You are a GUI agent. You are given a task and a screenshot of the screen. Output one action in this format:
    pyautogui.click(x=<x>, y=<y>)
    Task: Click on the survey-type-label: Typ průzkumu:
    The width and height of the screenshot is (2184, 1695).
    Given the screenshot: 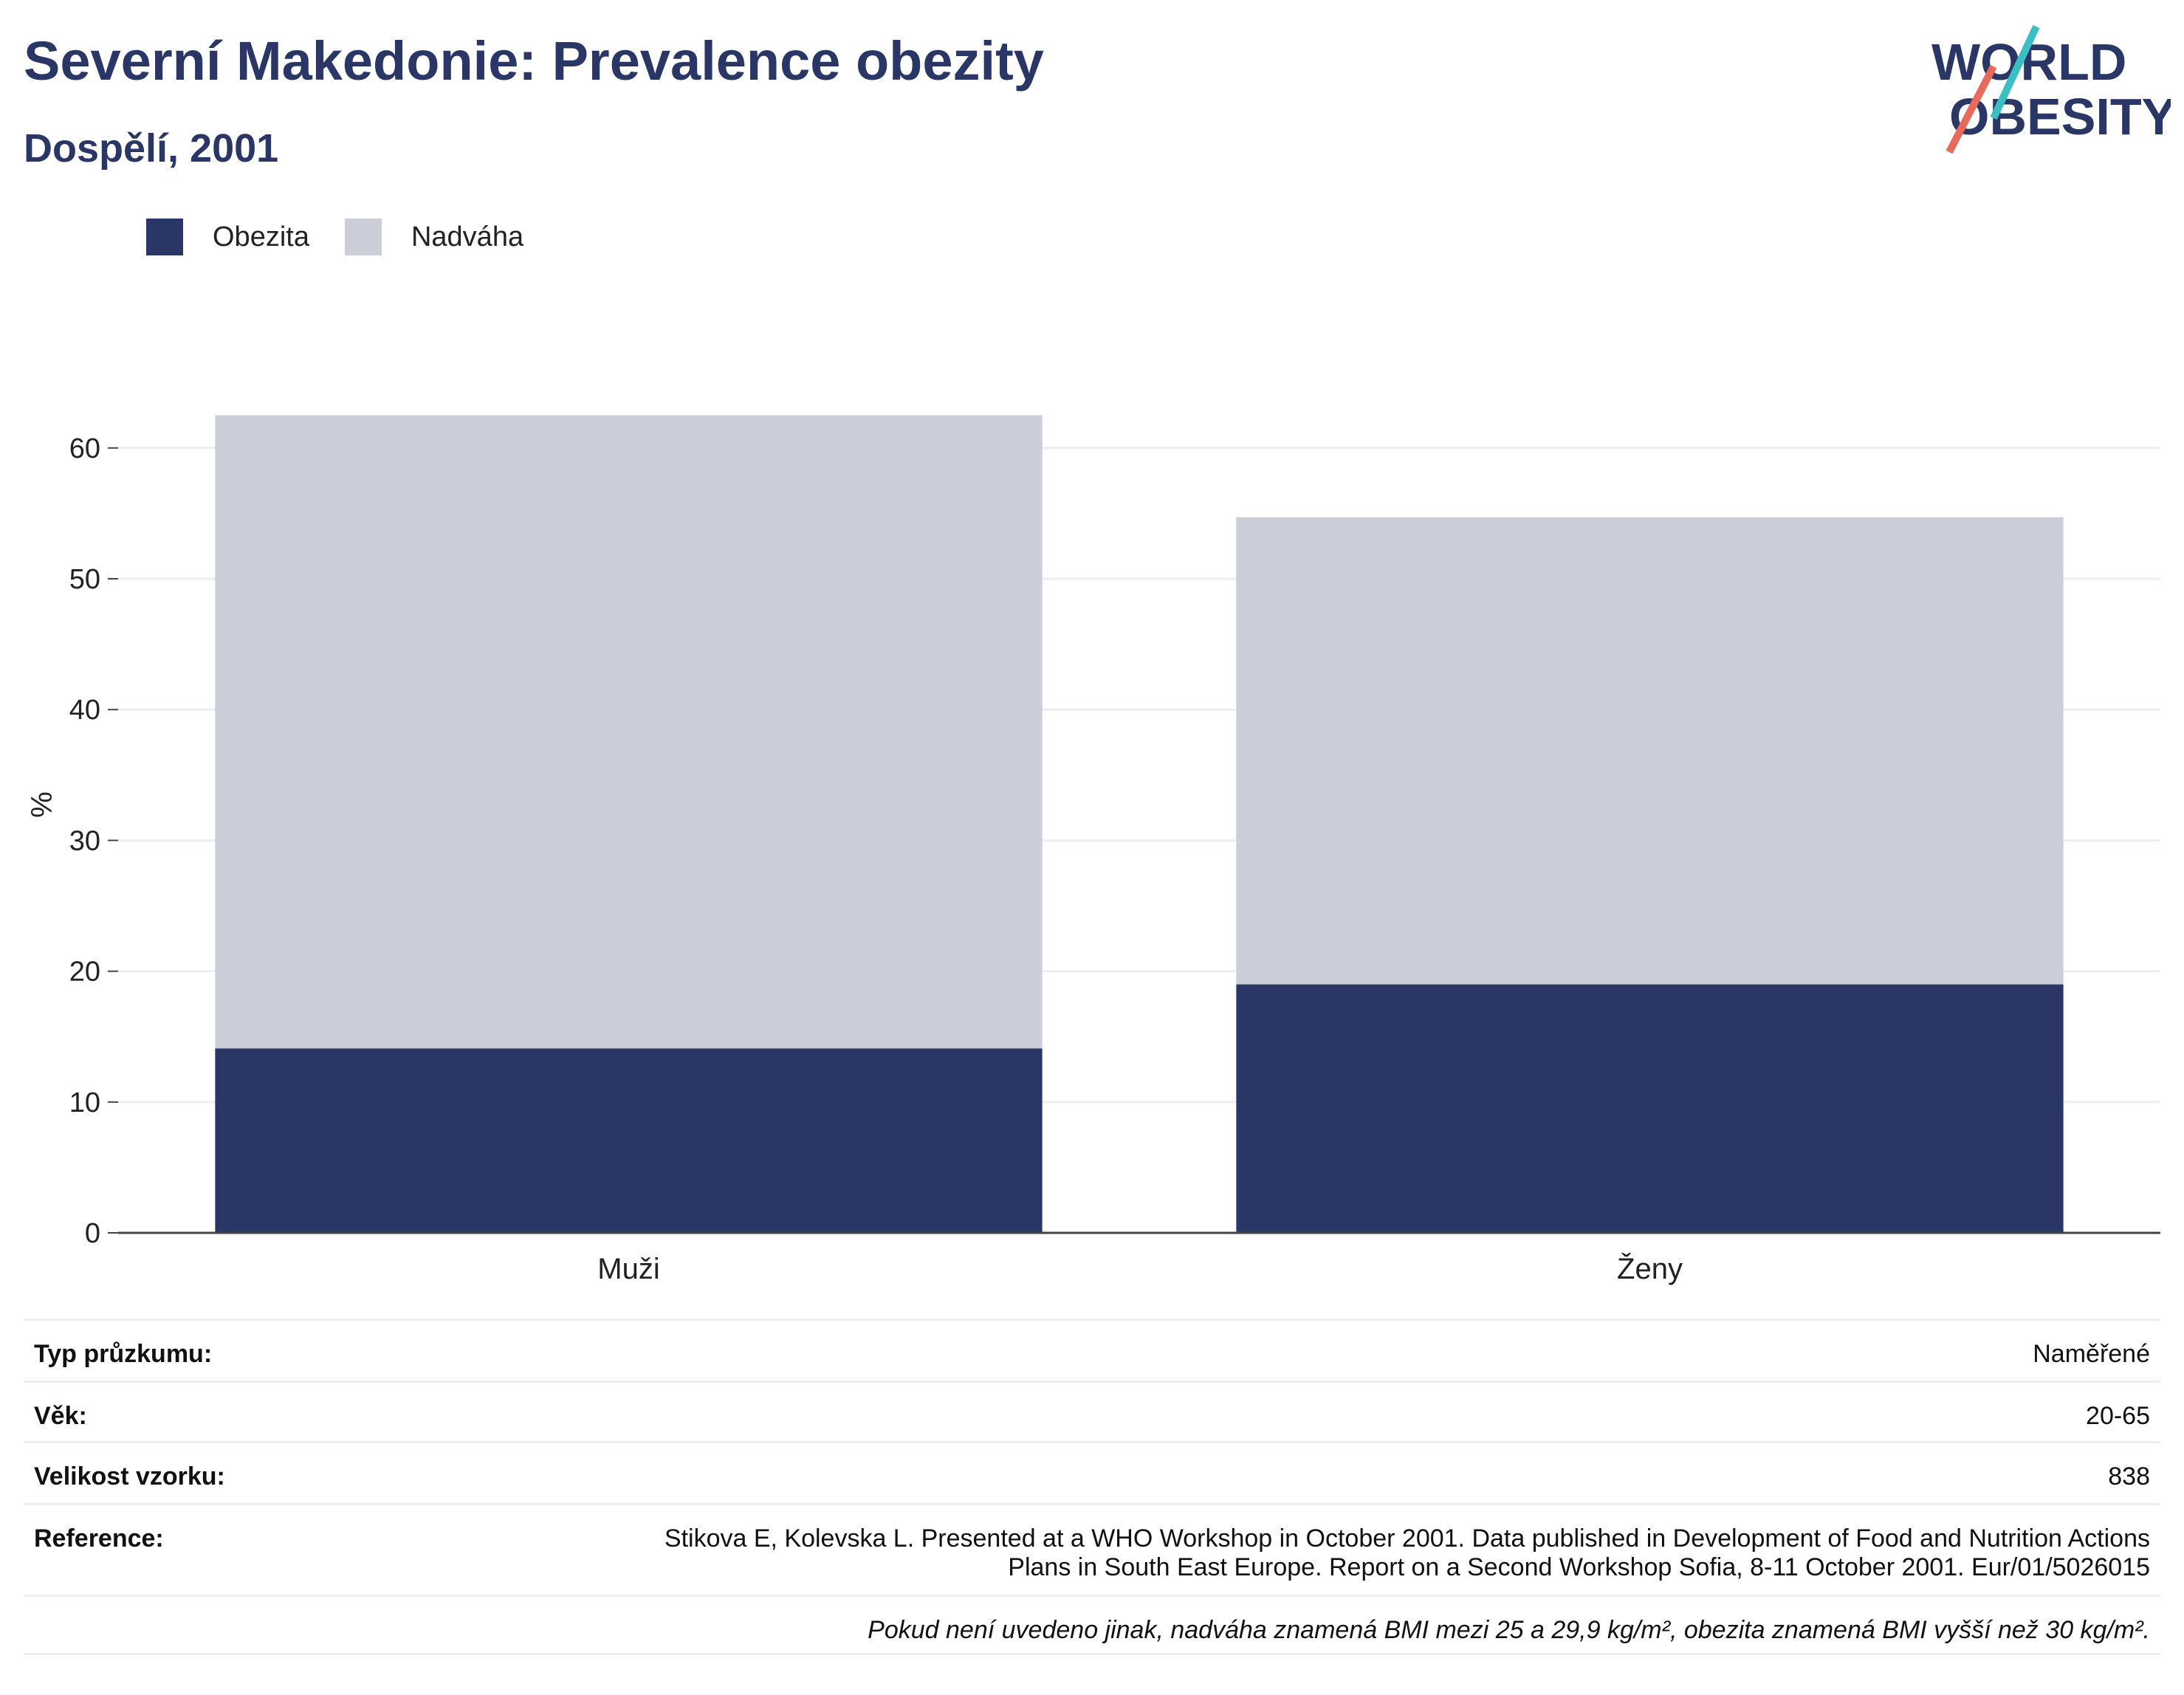 What is the action you would take?
    pyautogui.click(x=123, y=1354)
    